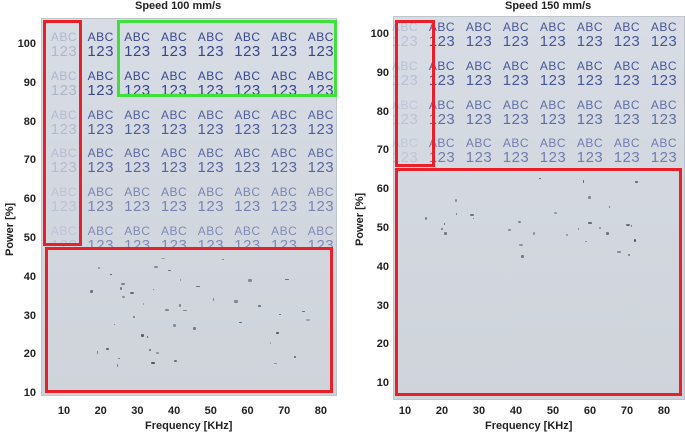 This screenshot has width=685, height=436. What do you see at coordinates (548, 6) in the screenshot?
I see `speed-label: Speed 150 mm/s` at bounding box center [548, 6].